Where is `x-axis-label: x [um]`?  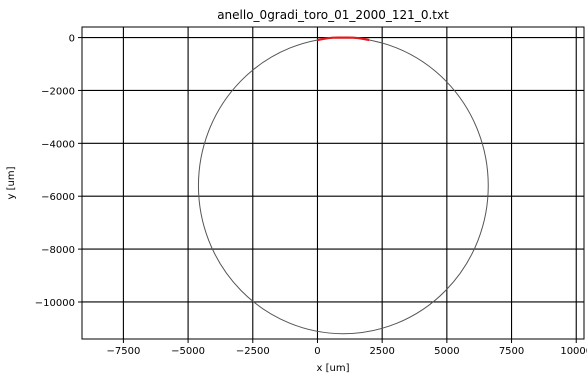 x-axis-label: x [um] is located at coordinates (333, 368).